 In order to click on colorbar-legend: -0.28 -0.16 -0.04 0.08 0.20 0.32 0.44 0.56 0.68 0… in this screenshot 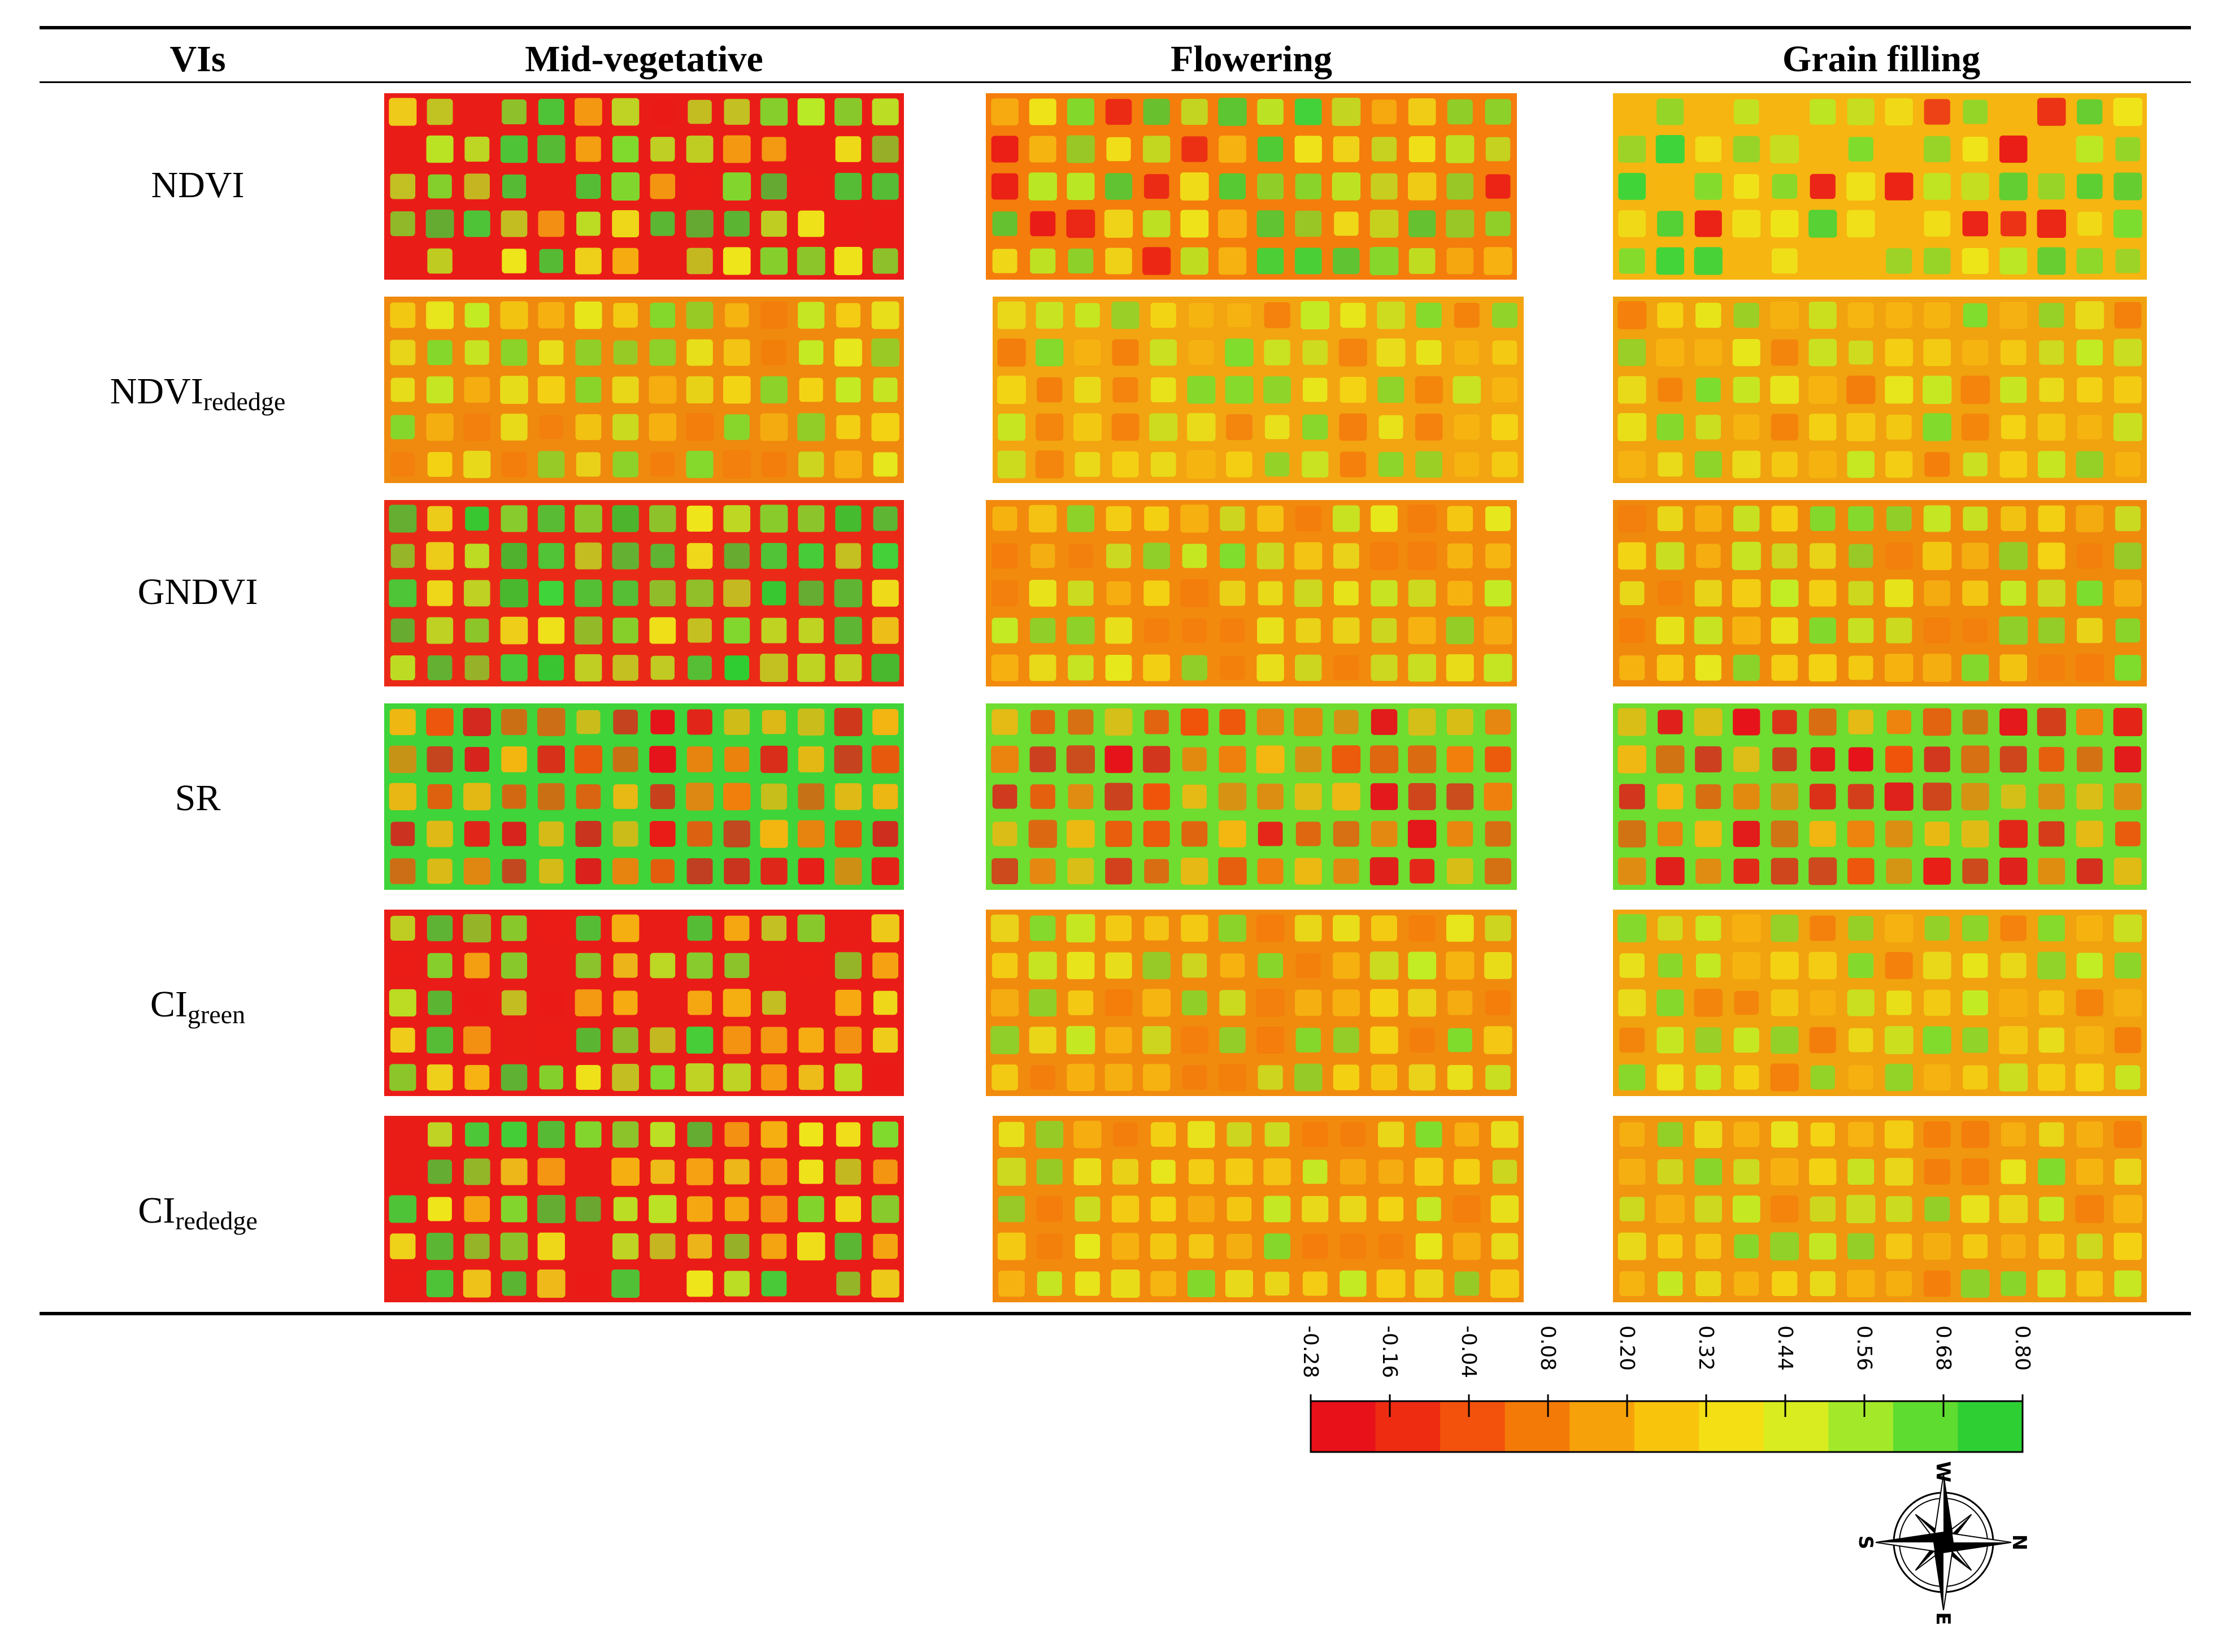, I will do `click(1666, 1389)`.